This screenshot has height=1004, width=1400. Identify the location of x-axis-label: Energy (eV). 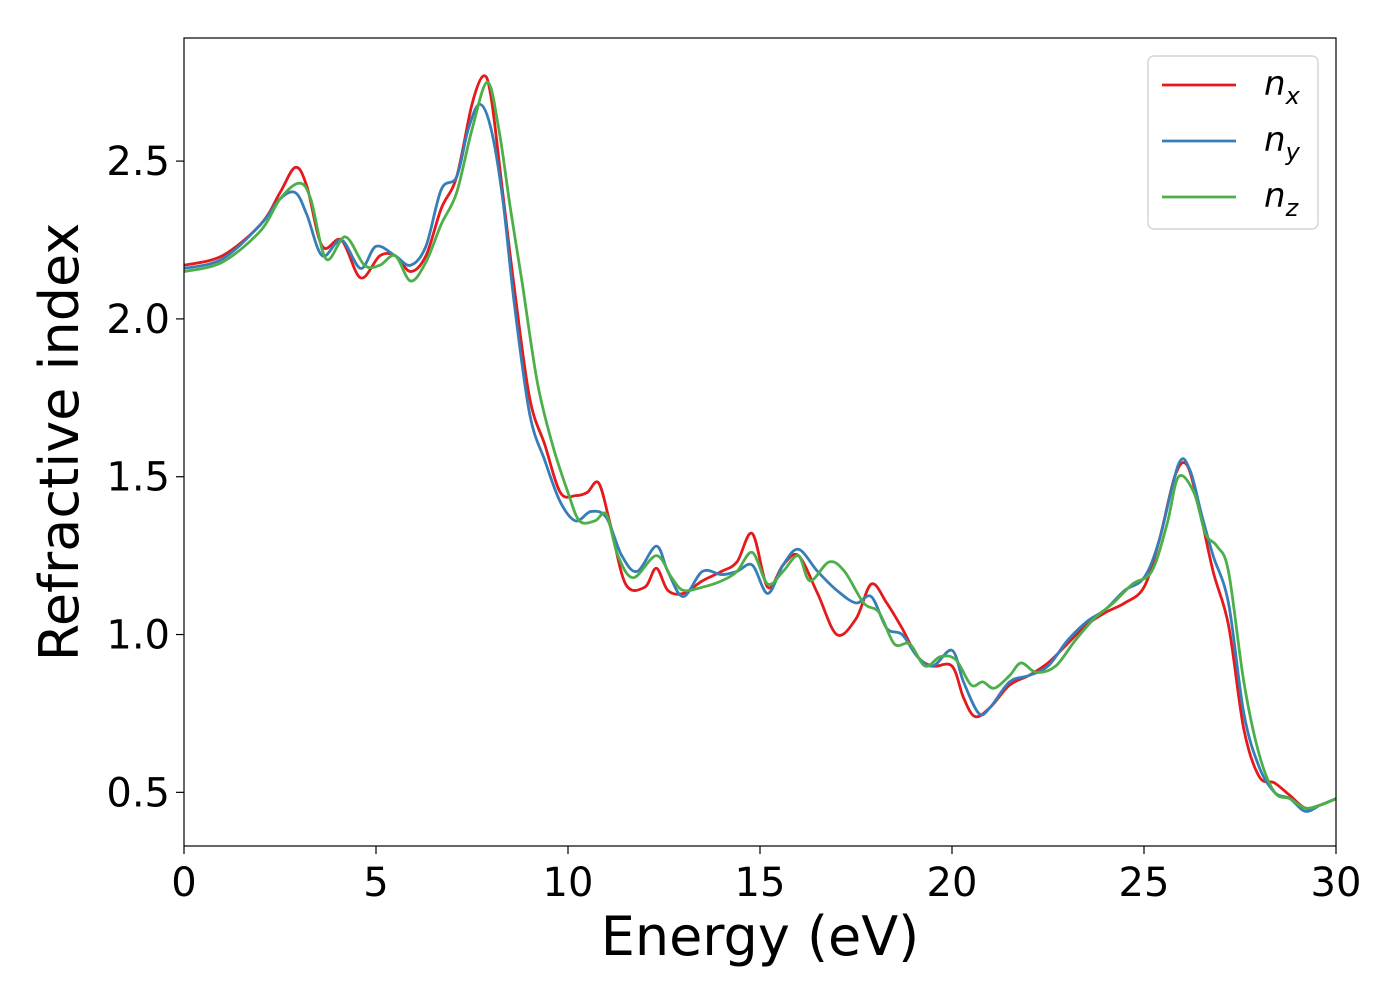
(760, 936).